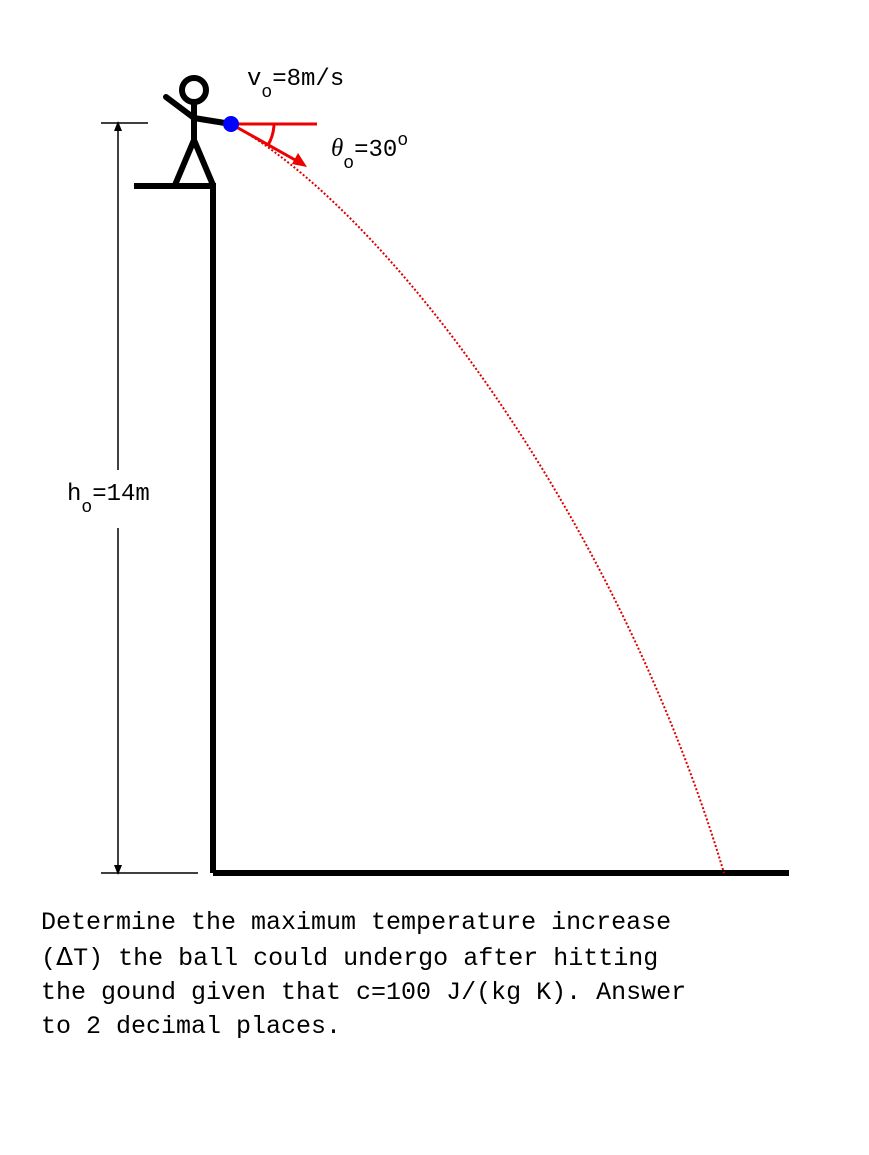 The image size is (869, 1155). What do you see at coordinates (271, 134) in the screenshot?
I see `angle-arc` at bounding box center [271, 134].